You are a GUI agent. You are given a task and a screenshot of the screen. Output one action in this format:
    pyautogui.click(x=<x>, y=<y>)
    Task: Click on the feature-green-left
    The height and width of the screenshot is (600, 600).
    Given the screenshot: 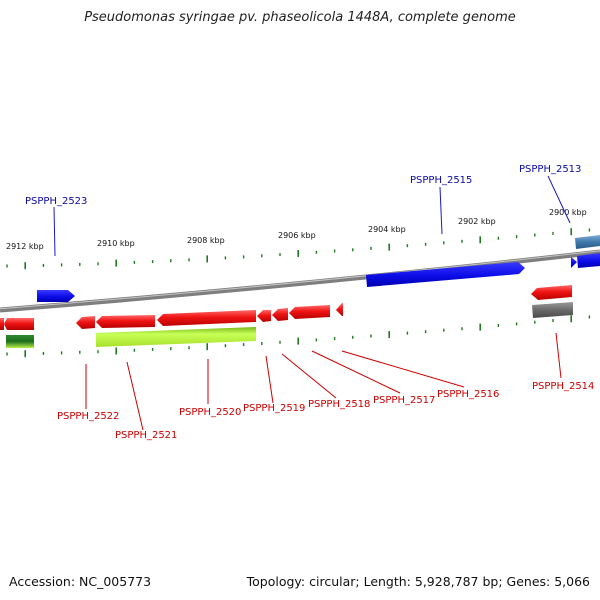 What is the action you would take?
    pyautogui.click(x=20, y=341)
    